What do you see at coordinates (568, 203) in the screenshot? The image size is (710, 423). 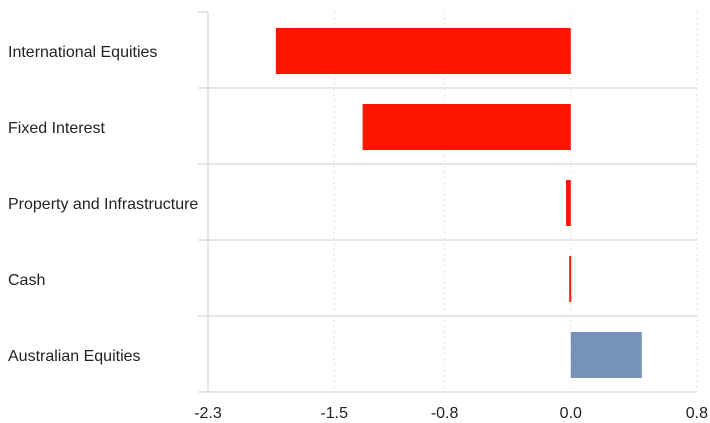 I see `bar-property-and-infrastructure` at bounding box center [568, 203].